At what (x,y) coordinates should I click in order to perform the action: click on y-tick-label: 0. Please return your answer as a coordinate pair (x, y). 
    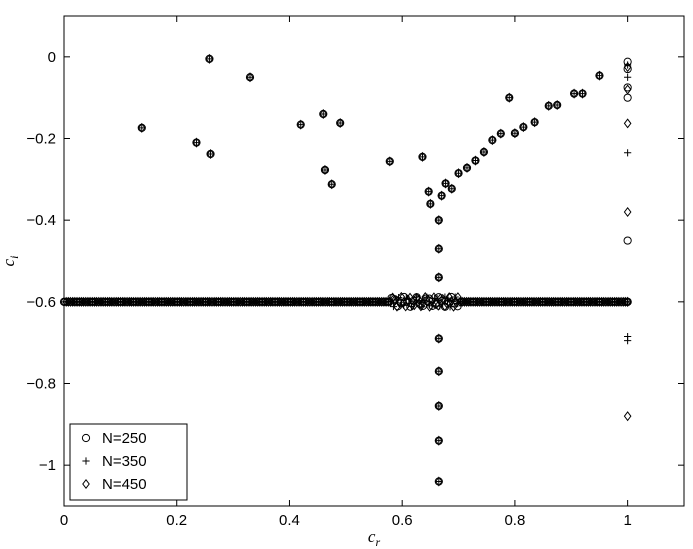
    Looking at the image, I should click on (52, 57).